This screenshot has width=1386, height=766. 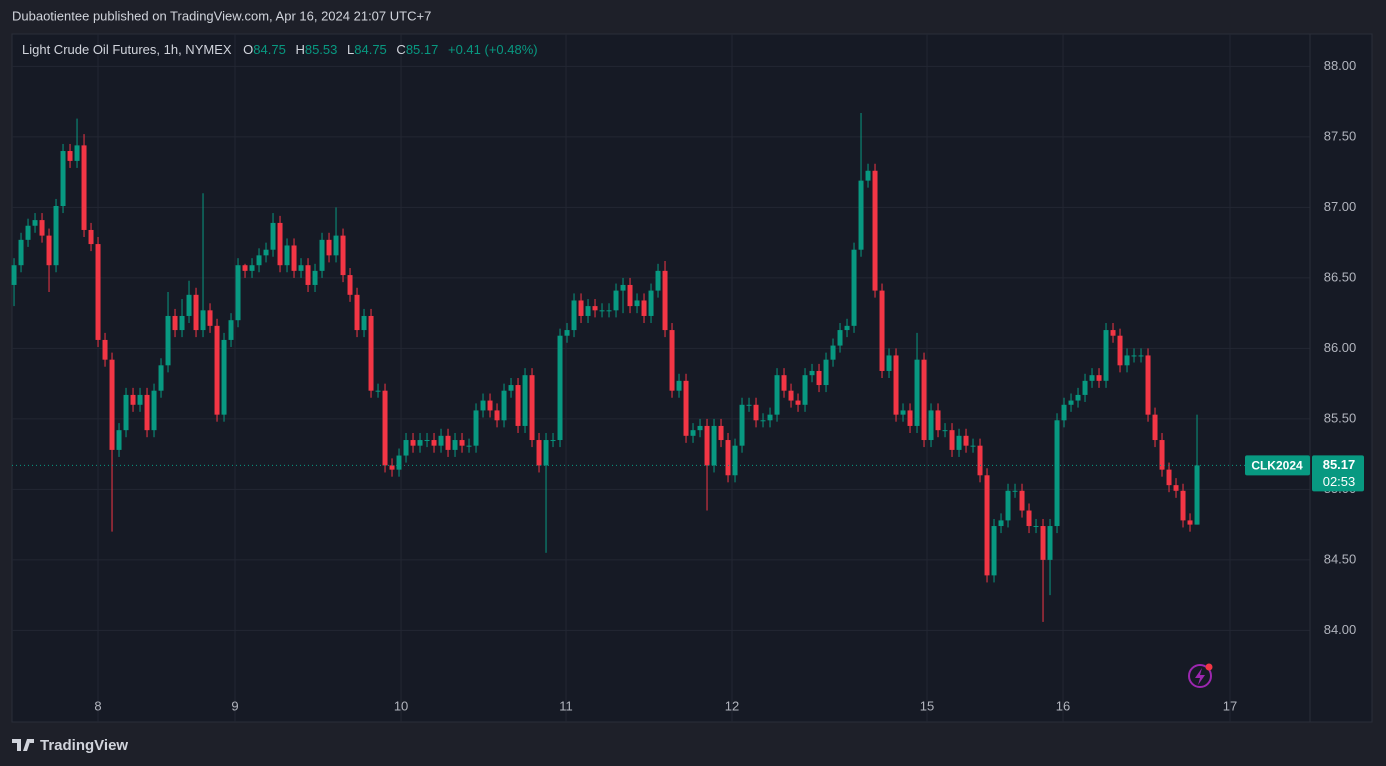 What do you see at coordinates (97, 705) in the screenshot?
I see `x-tick-label: 8` at bounding box center [97, 705].